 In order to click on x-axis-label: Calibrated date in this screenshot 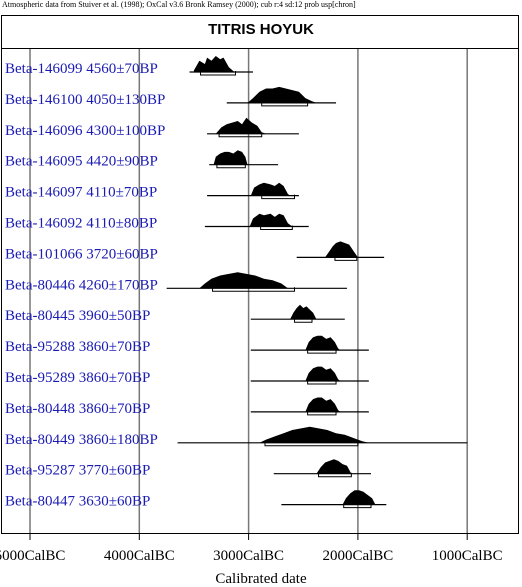, I will do `click(261, 579)`.